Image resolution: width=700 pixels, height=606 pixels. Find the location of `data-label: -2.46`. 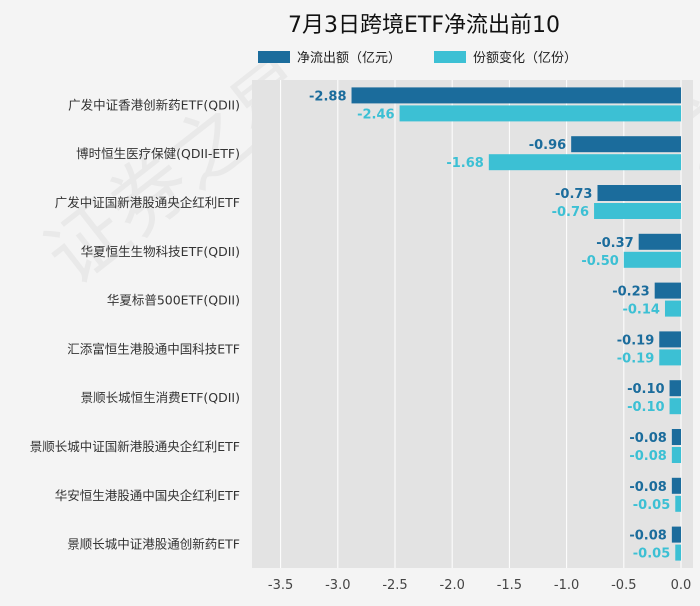

data-label: -2.46 is located at coordinates (375, 114).